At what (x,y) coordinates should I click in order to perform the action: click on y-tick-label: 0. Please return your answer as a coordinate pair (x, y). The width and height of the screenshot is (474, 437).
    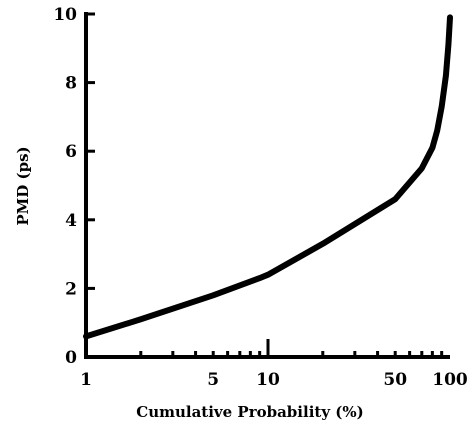
    Looking at the image, I should click on (71, 358).